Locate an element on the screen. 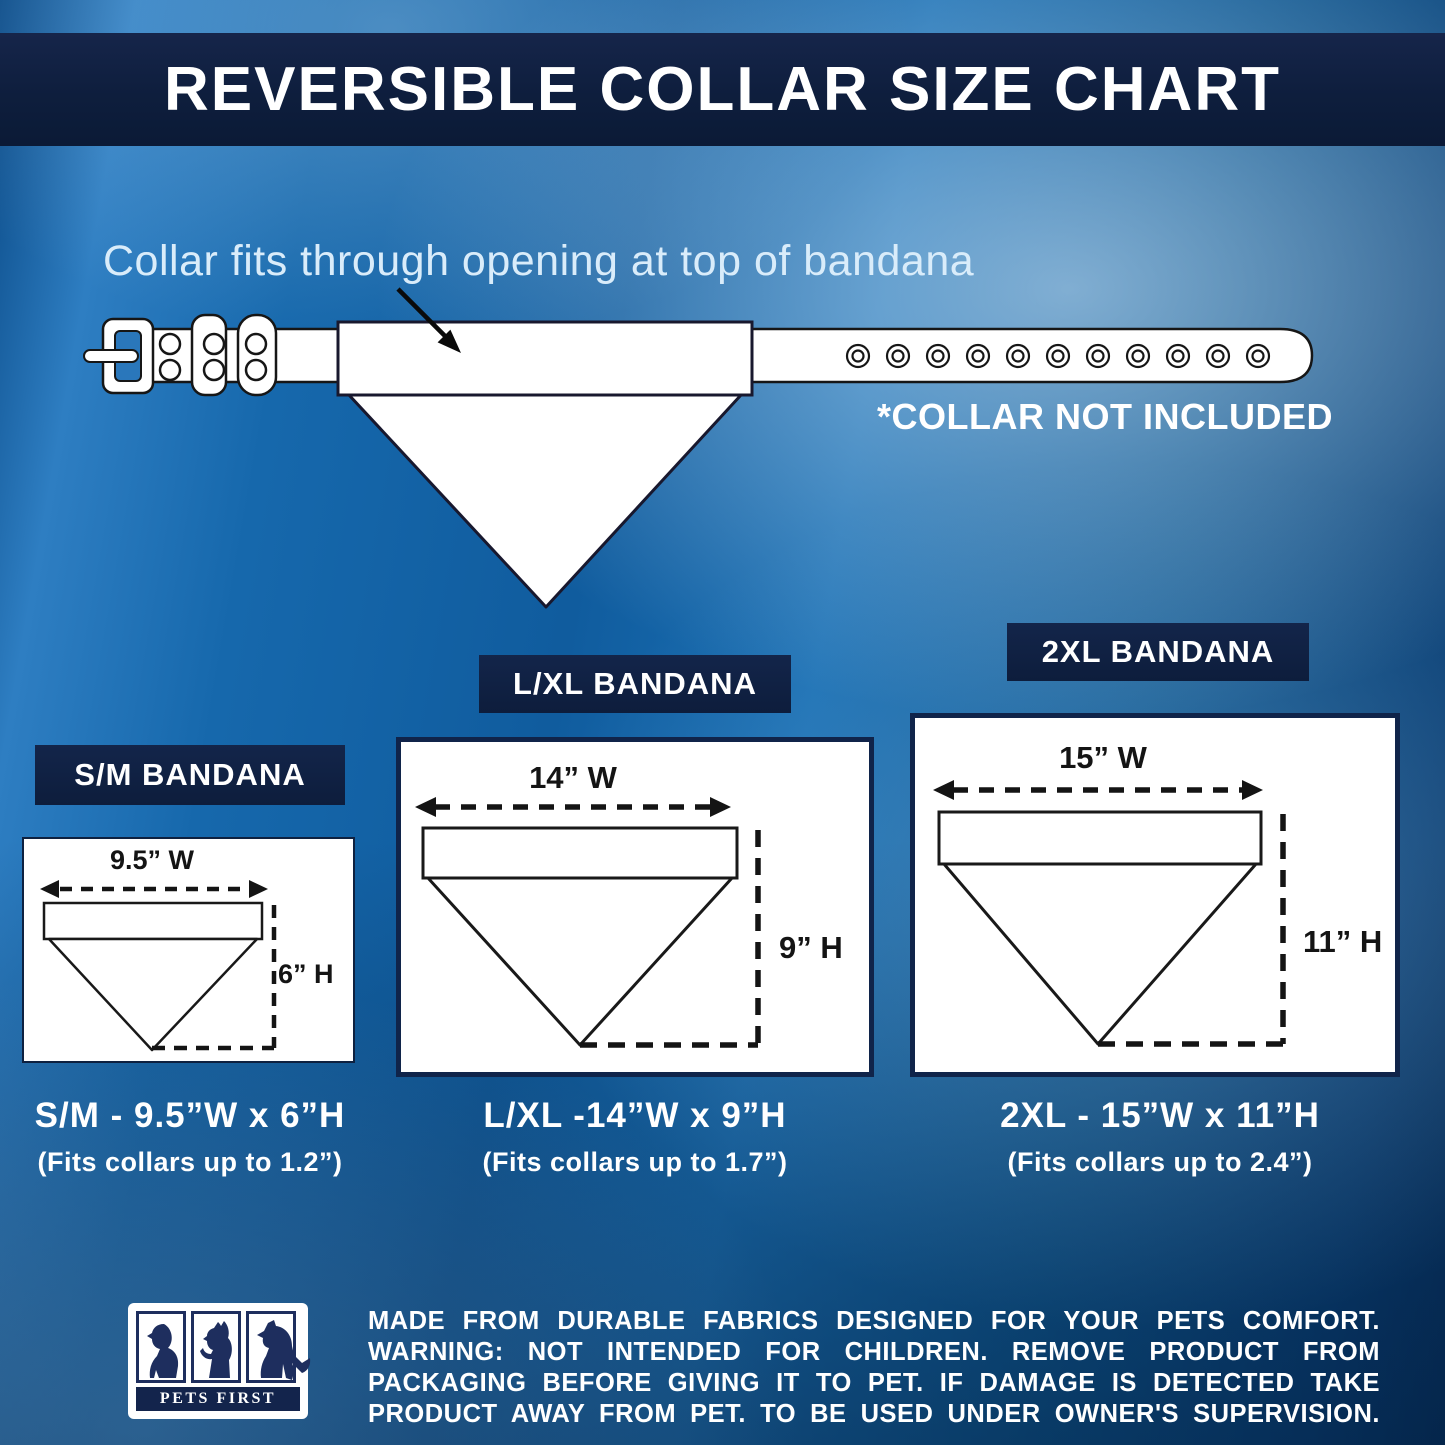 This screenshot has height=1445, width=1445. bandana-diagram-sm is located at coordinates (158, 966).